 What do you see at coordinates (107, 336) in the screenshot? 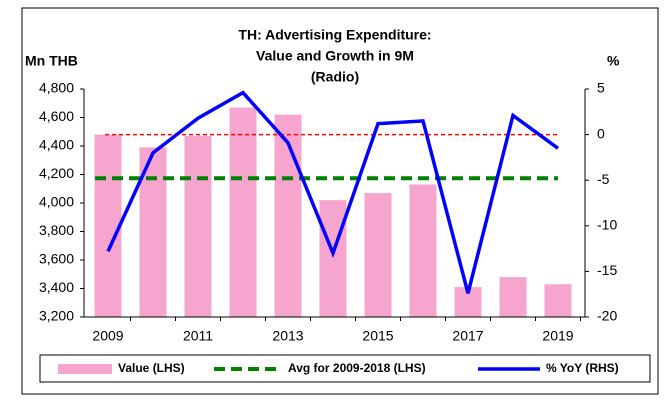
I see `x-tick-label: 2009` at bounding box center [107, 336].